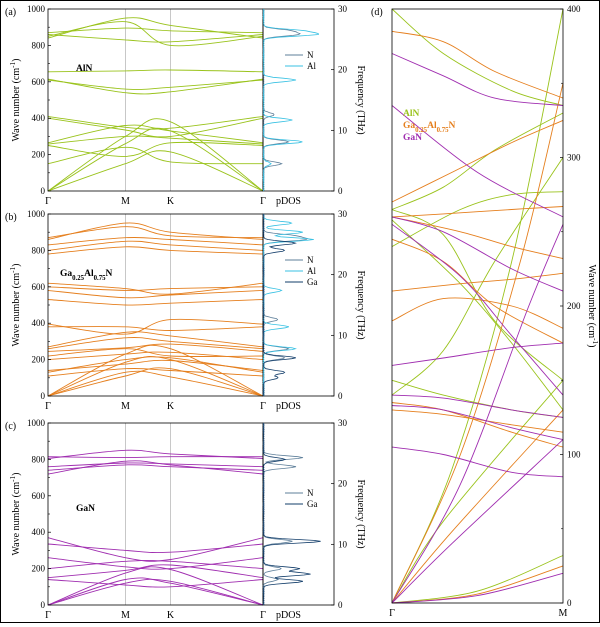  Describe the element at coordinates (291, 514) in the screenshot. I see `pdos-curve-Ga` at that location.